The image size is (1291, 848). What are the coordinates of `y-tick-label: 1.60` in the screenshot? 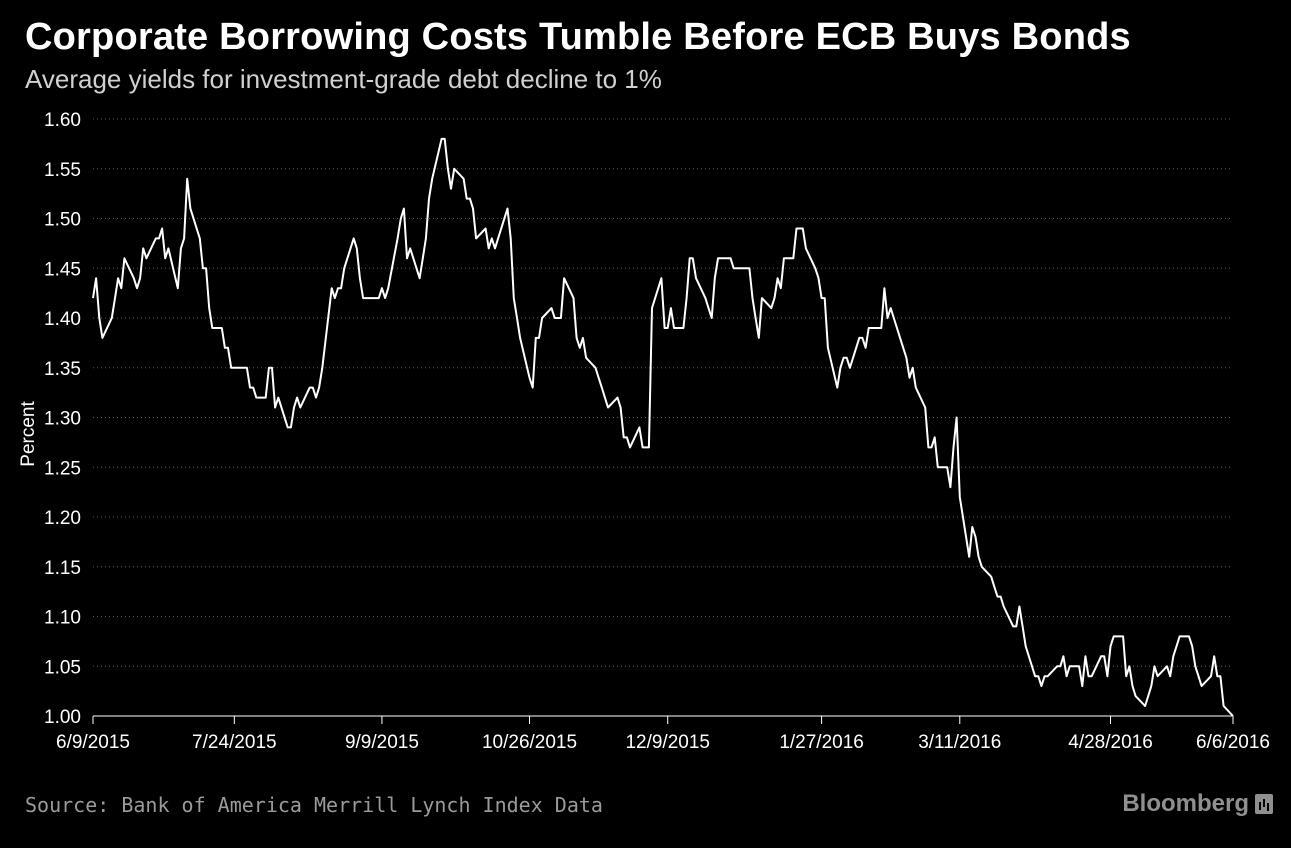 It's located at (62, 120).